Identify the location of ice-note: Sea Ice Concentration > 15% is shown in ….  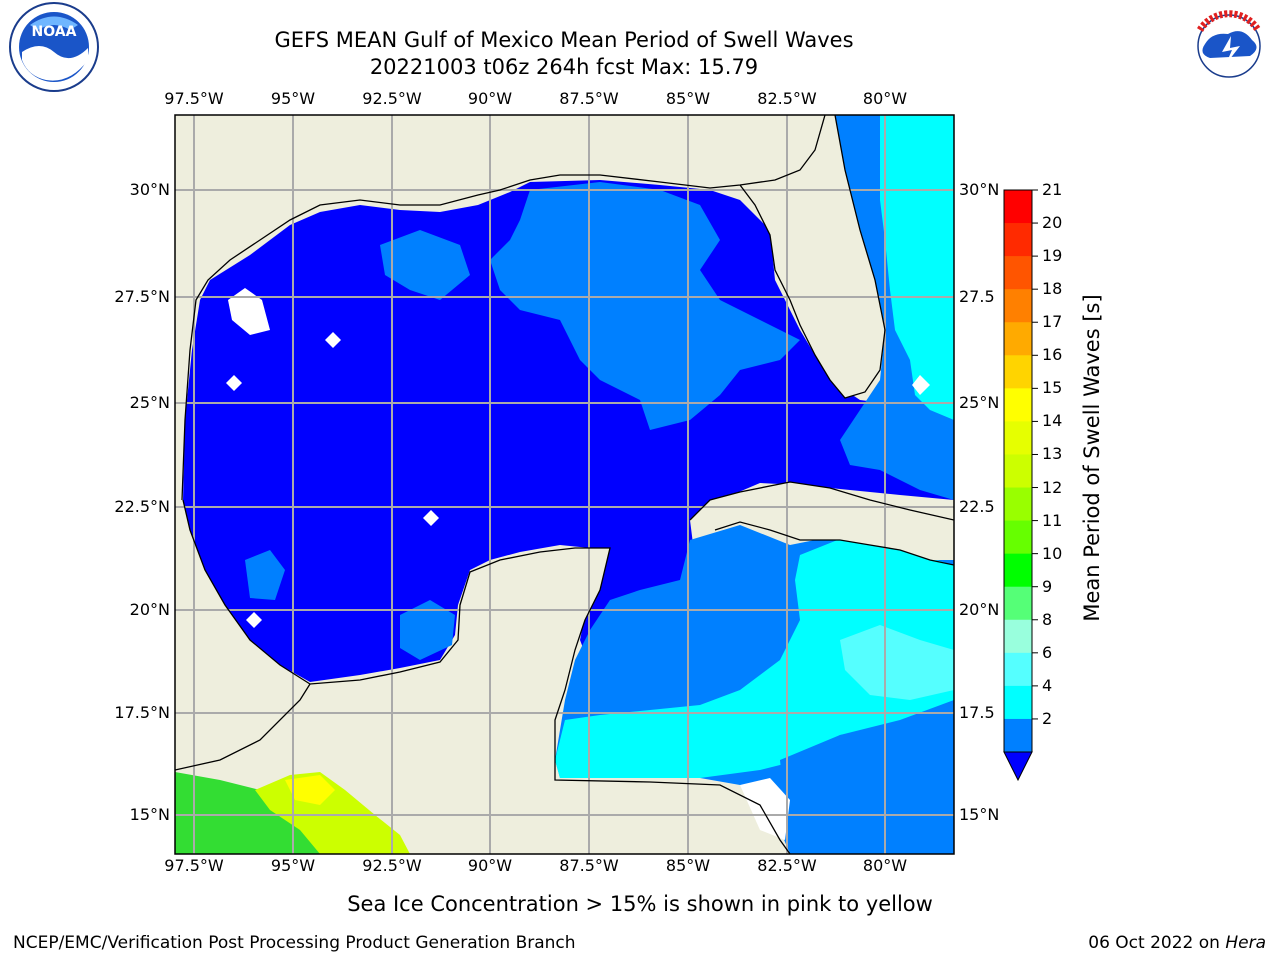
(640, 904).